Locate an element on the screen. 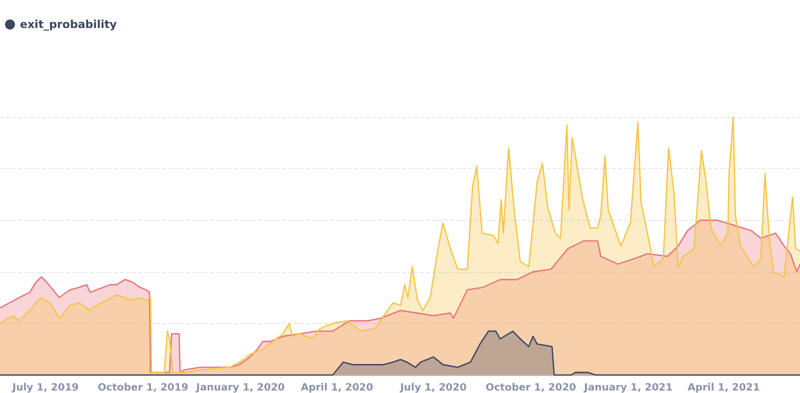 This screenshot has height=393, width=800. x-tick-label: January 1, 2020 is located at coordinates (240, 387).